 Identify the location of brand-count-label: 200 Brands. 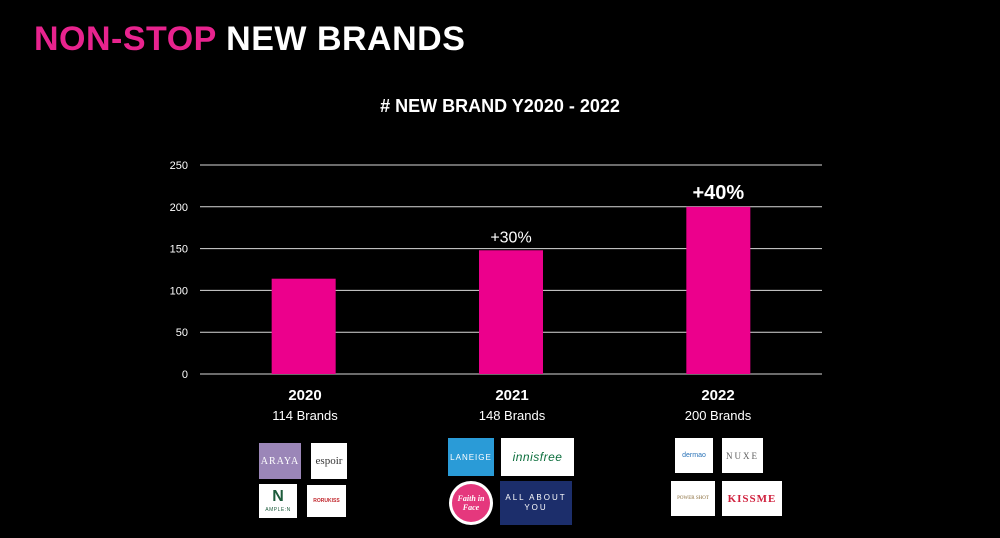
(718, 415).